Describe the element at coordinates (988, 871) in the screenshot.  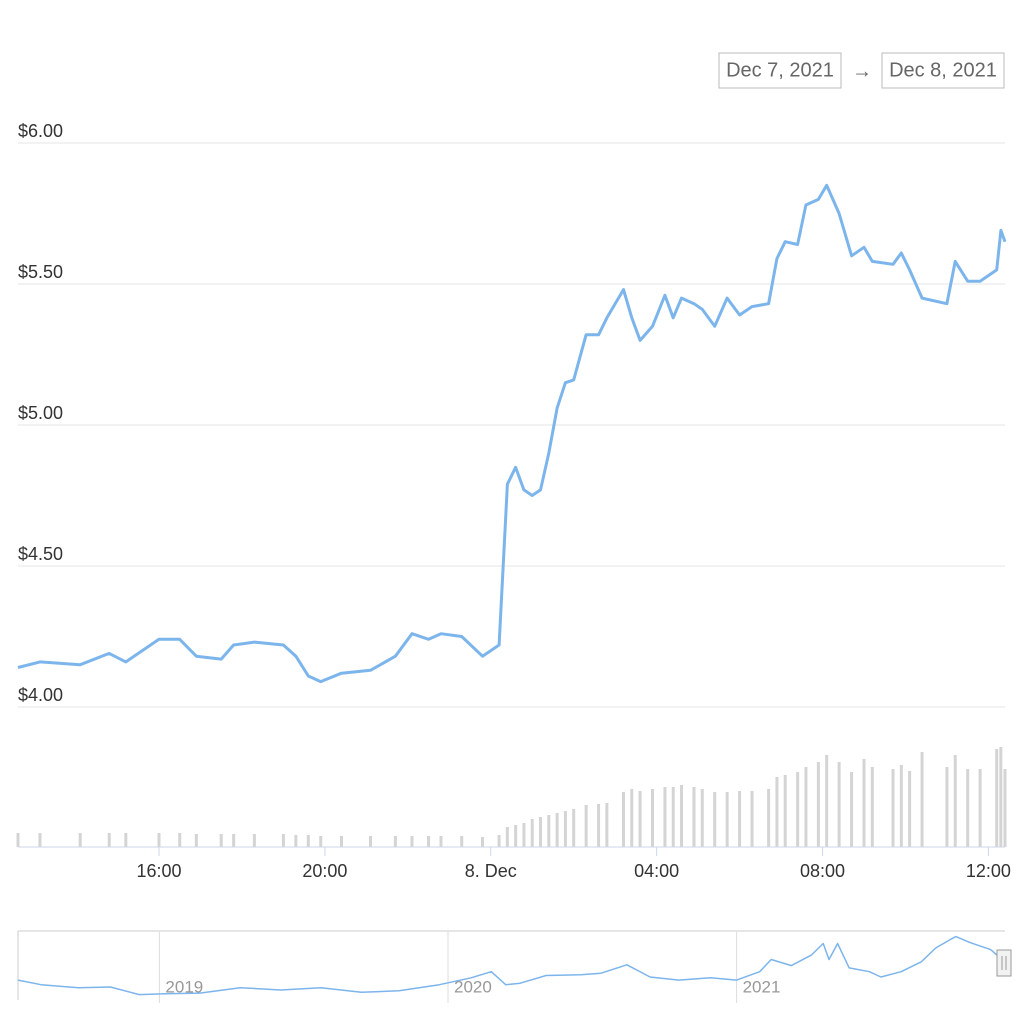
I see `x-tick-label: 12:00` at that location.